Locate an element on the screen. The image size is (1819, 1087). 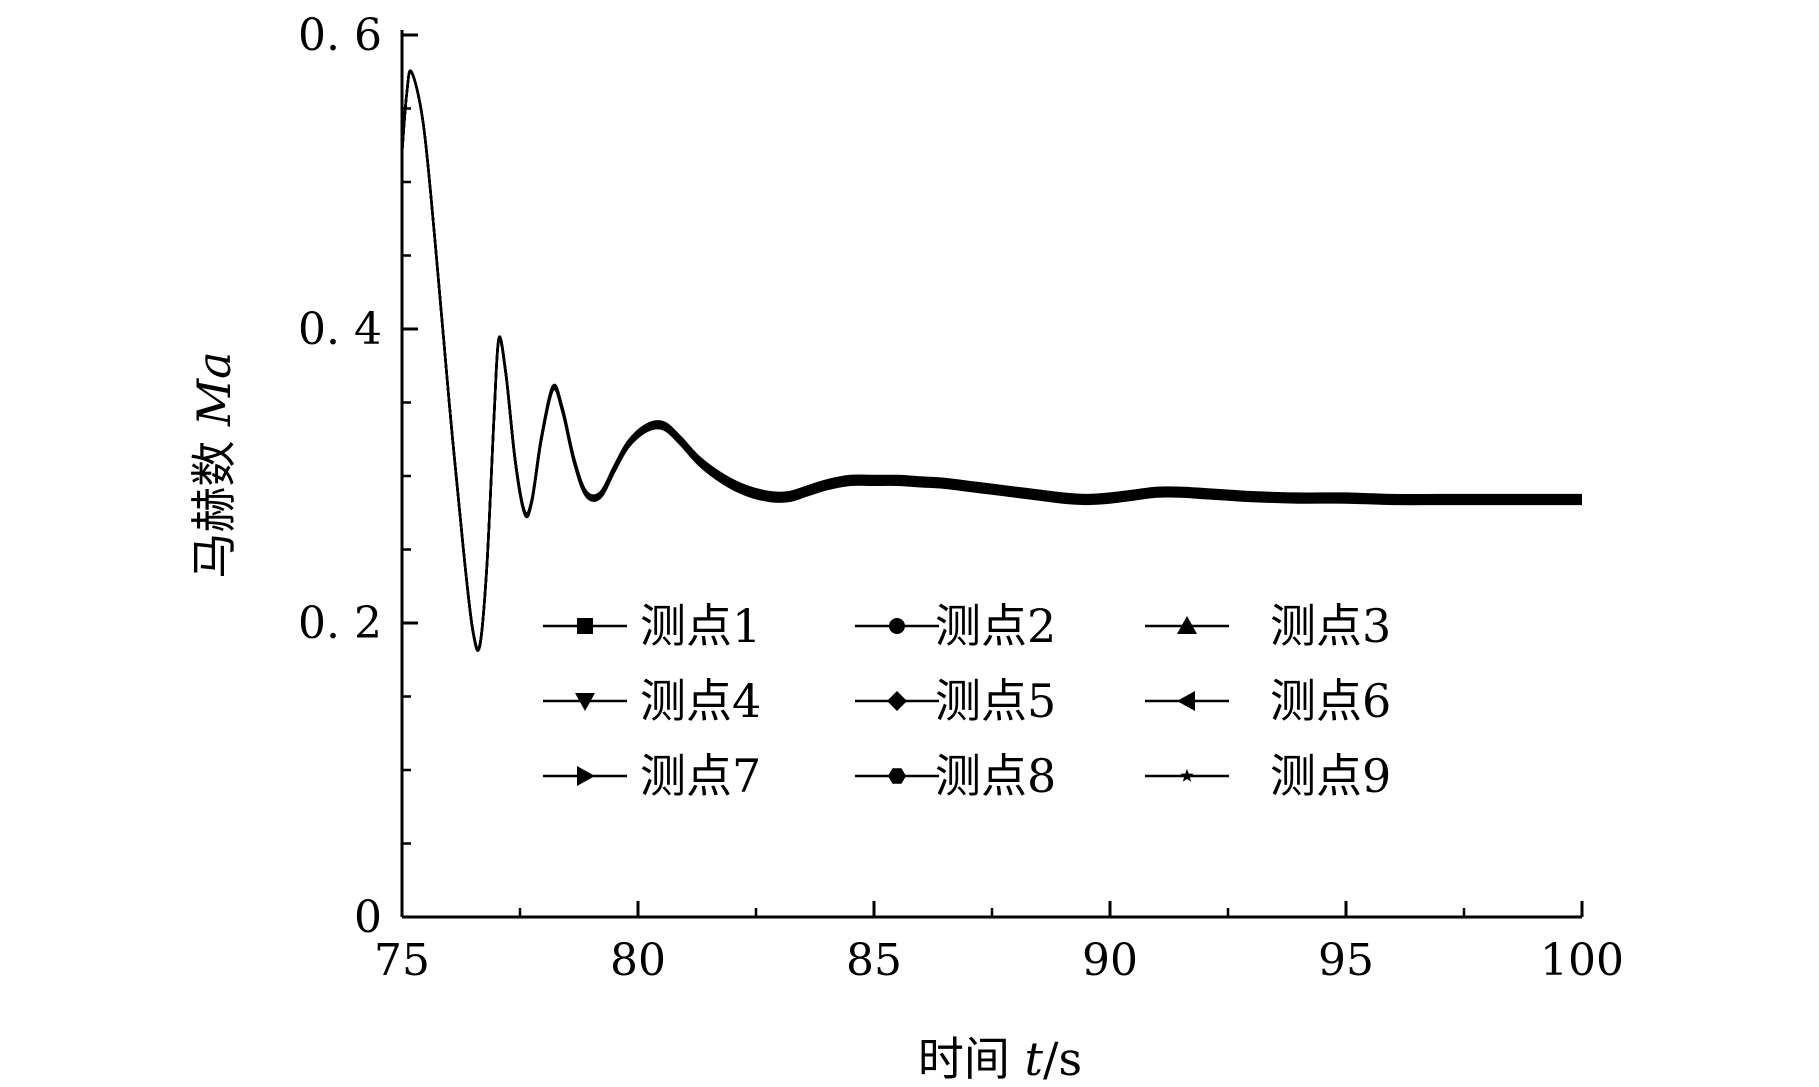
legend: 测点1 测点2 测点3 测点4 测点5 测点6 测点7 测点8 测点9 is located at coordinates (967, 701).